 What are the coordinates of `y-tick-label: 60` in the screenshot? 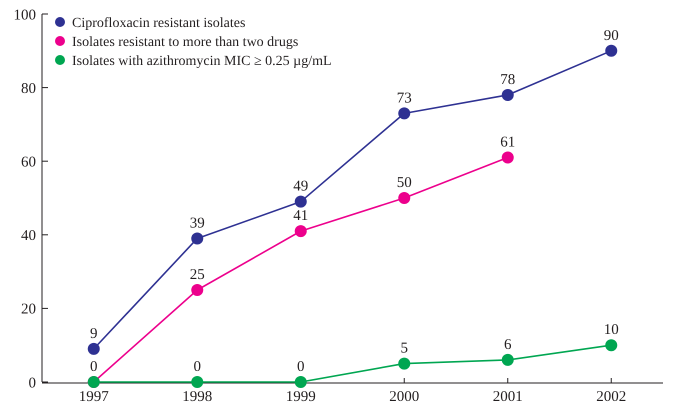 It's located at (28, 162).